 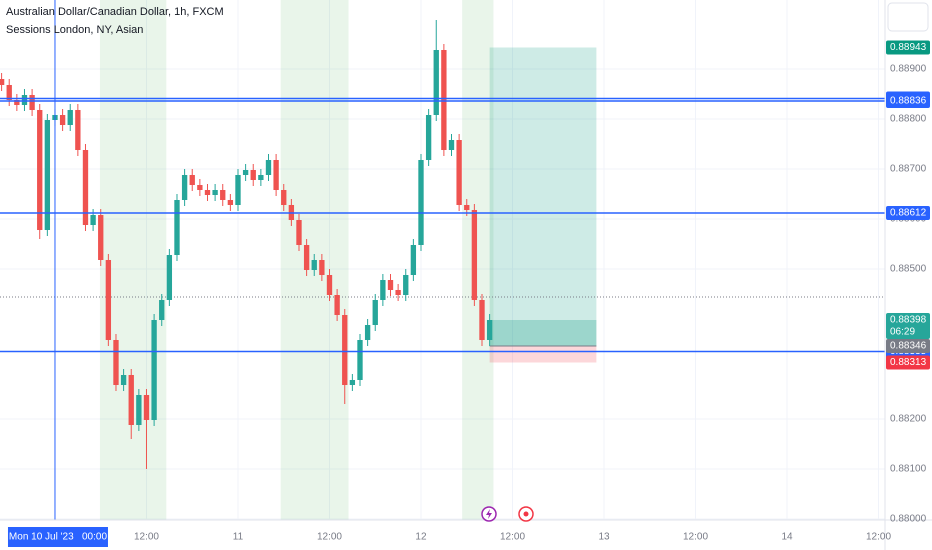 I want to click on crosshair-label: Mon 10 Jul '23 00:00, so click(x=58, y=537).